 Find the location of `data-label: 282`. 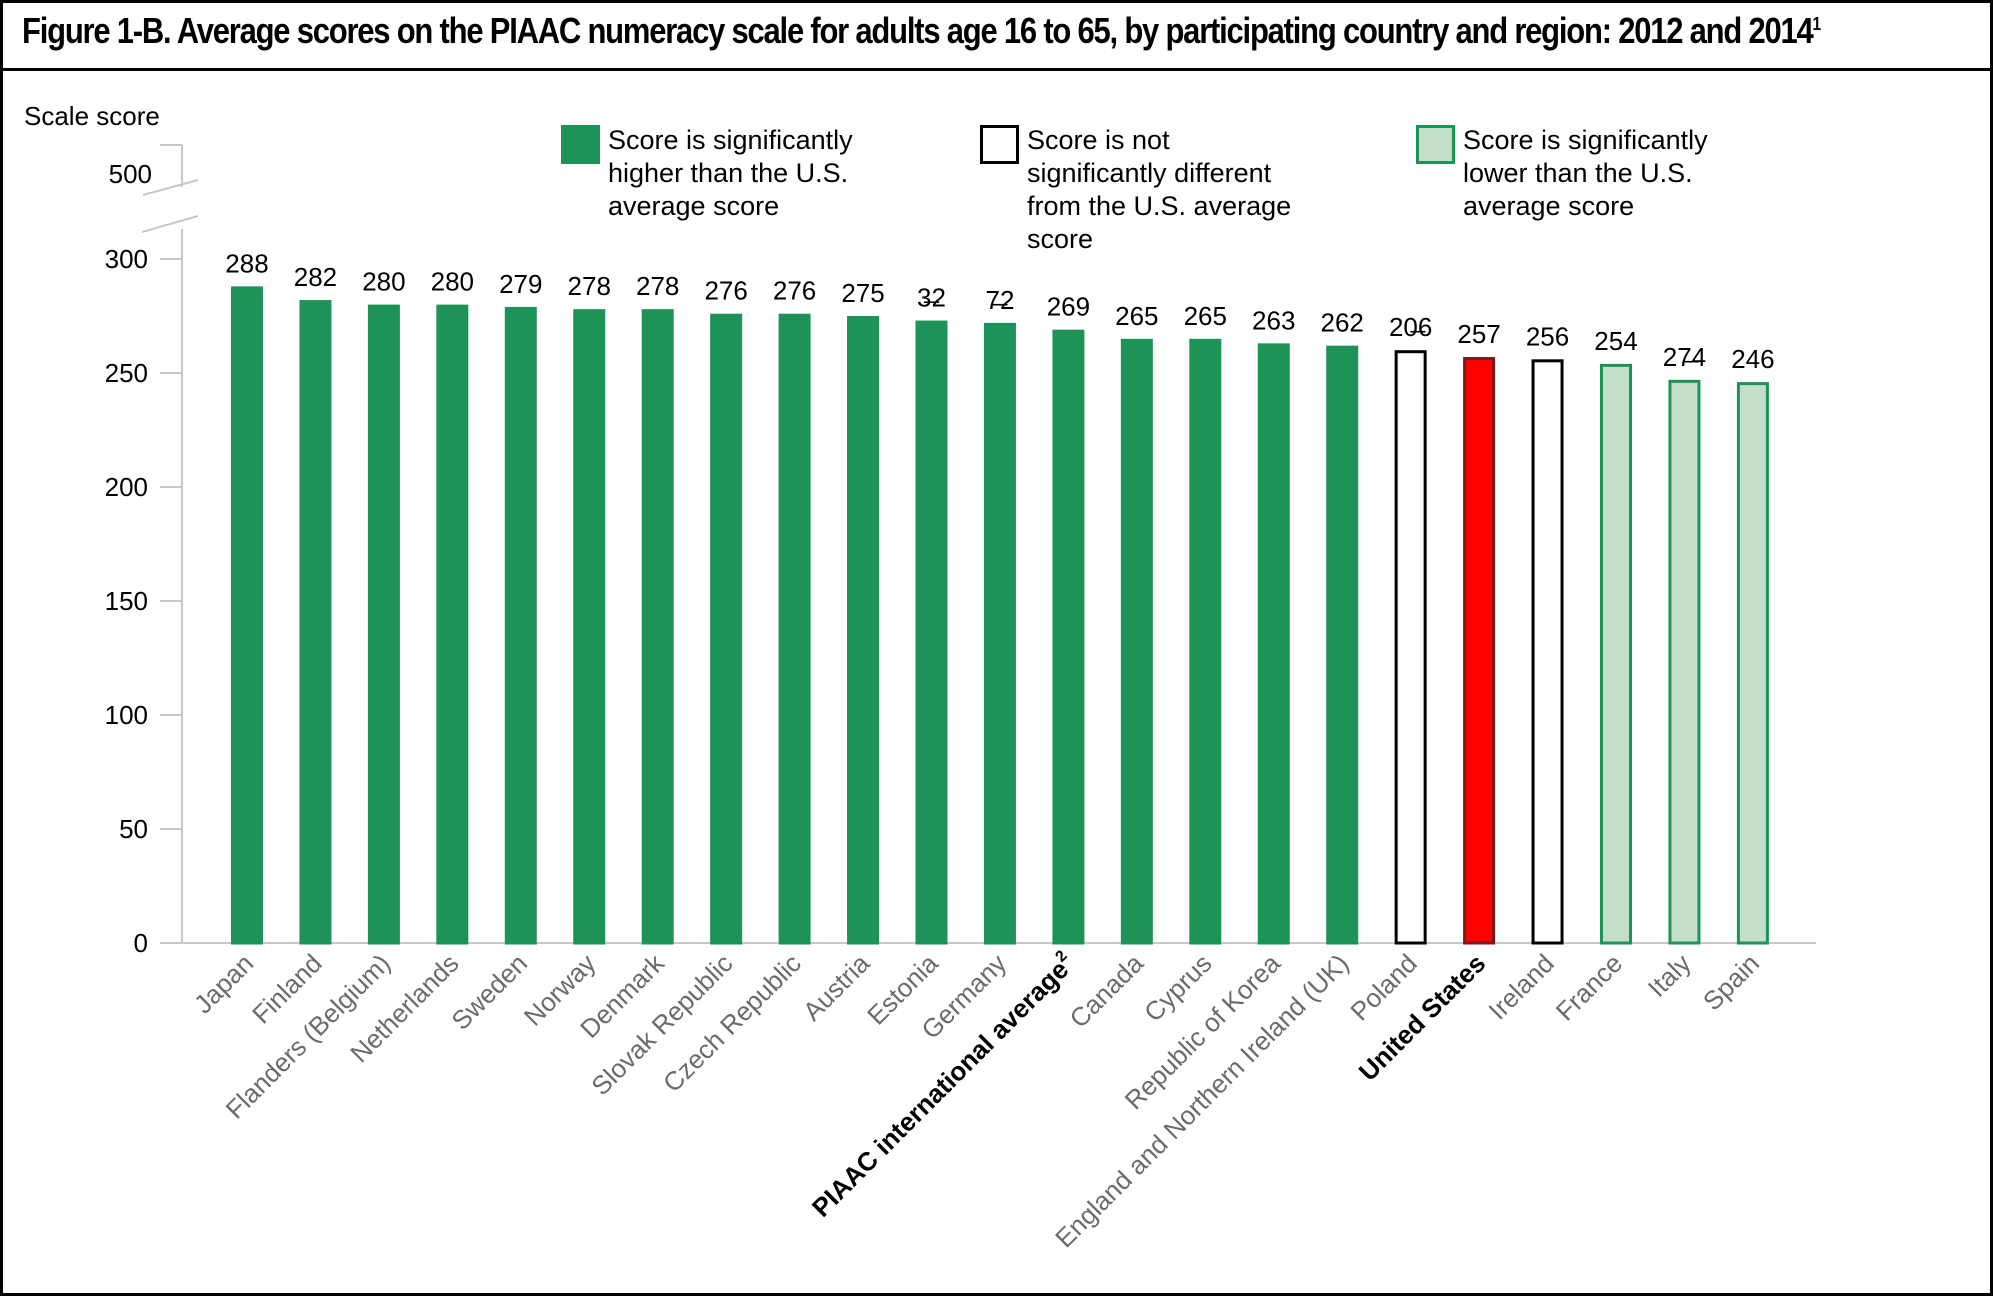

data-label: 282 is located at coordinates (315, 277).